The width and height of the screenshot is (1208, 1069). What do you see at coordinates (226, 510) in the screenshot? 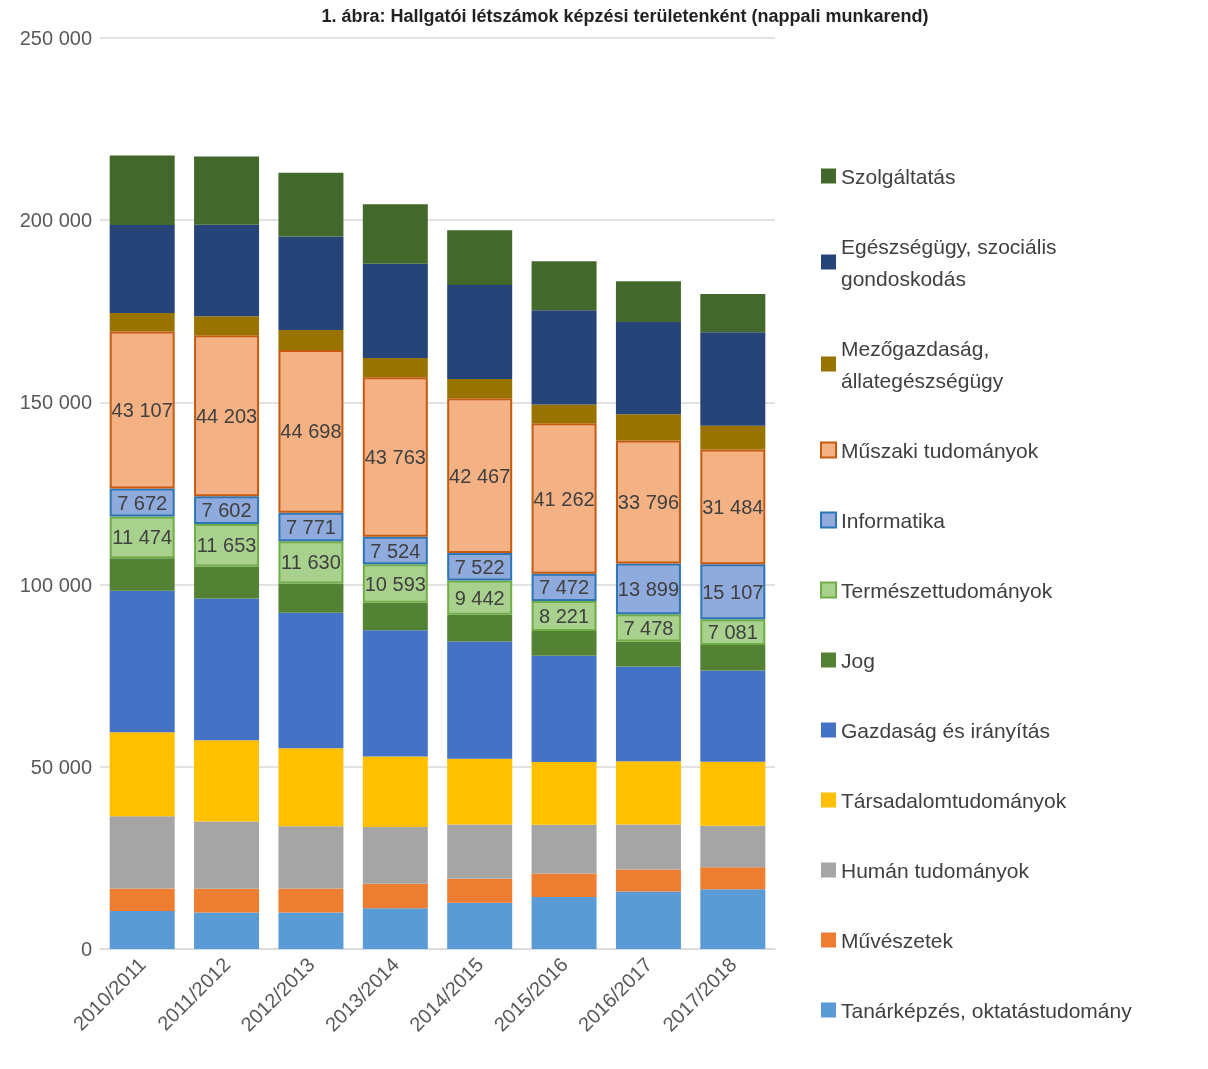
I see `data-label: 7 602` at bounding box center [226, 510].